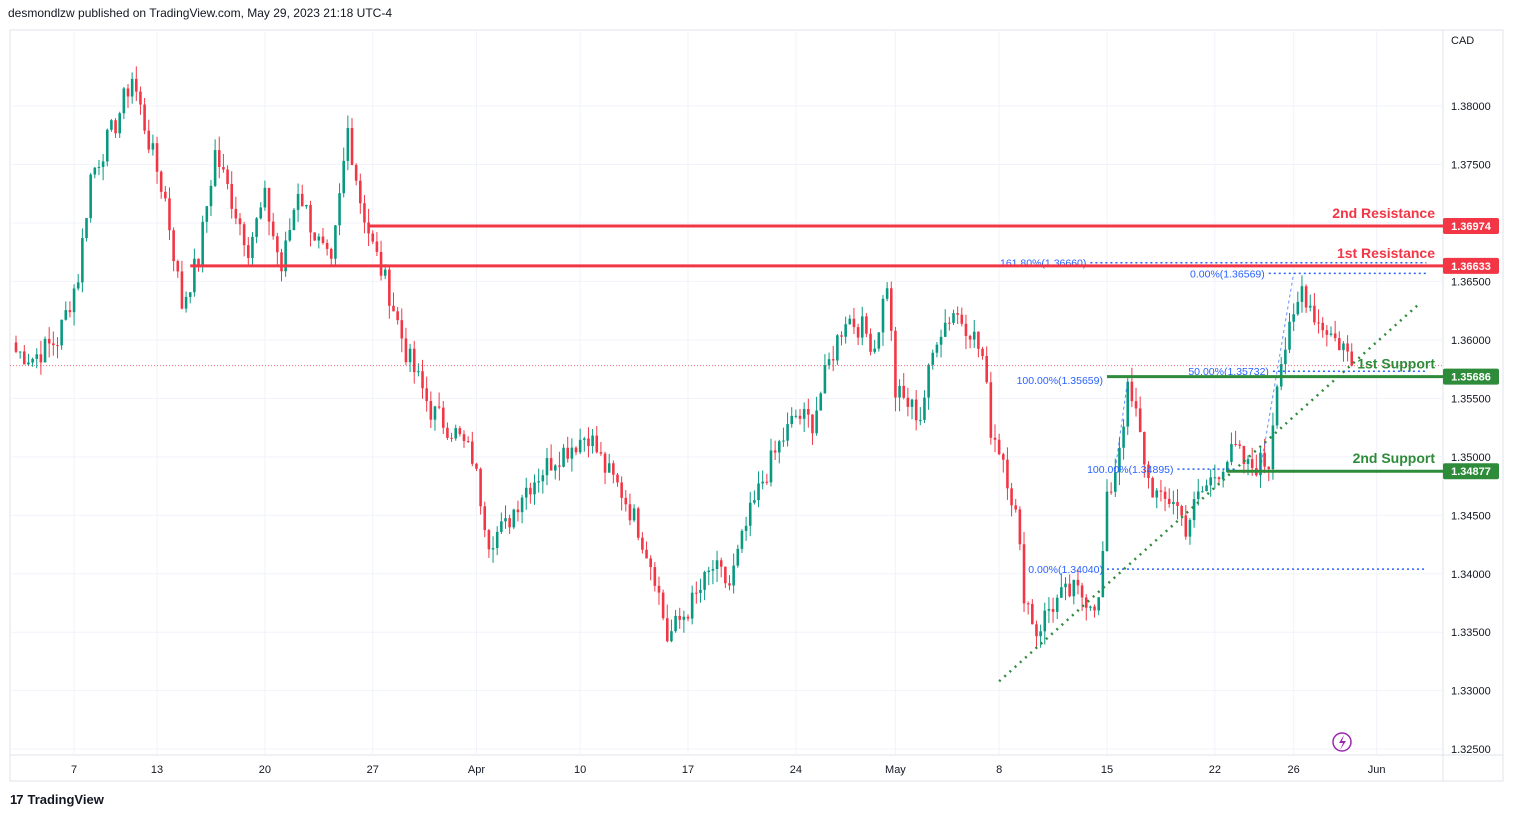 The height and width of the screenshot is (818, 1513). I want to click on ascending-trendline, so click(1208, 493).